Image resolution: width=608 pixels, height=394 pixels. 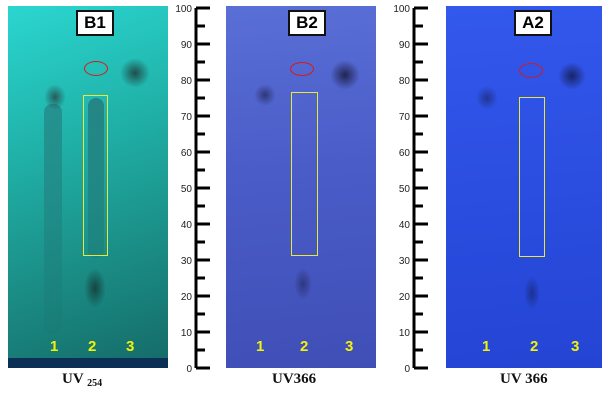 I want to click on ruler-2: 100 90 80 70 60 50 40 30 20 10 0, so click(x=412, y=189).